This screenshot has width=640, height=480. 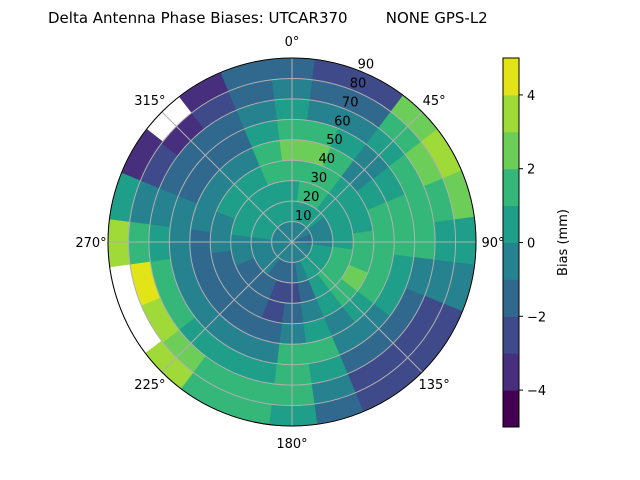 What do you see at coordinates (536, 242) in the screenshot?
I see `colorbar: 4 2 0 −2 −4 Bias (mm)` at bounding box center [536, 242].